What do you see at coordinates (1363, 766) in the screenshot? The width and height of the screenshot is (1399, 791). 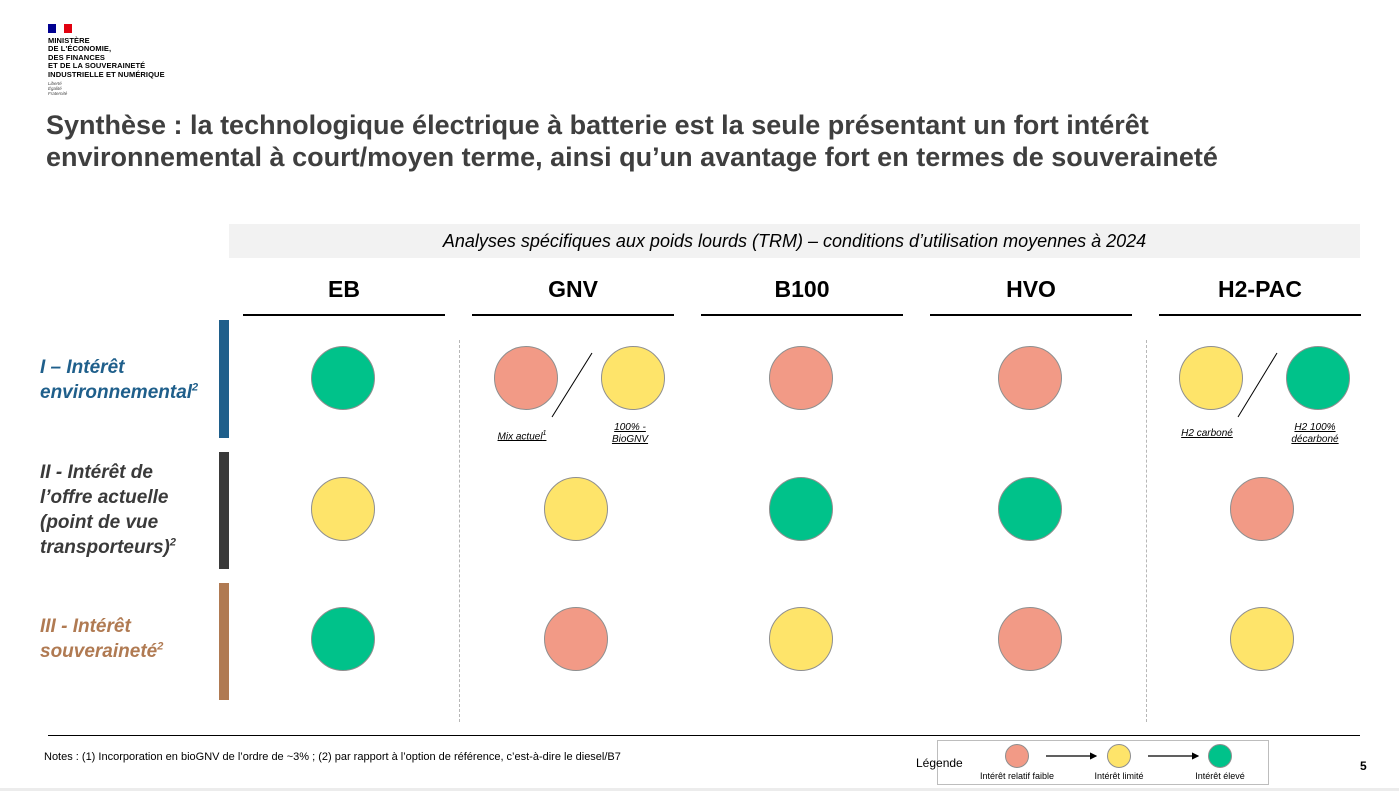 I see `page-number: 5` at bounding box center [1363, 766].